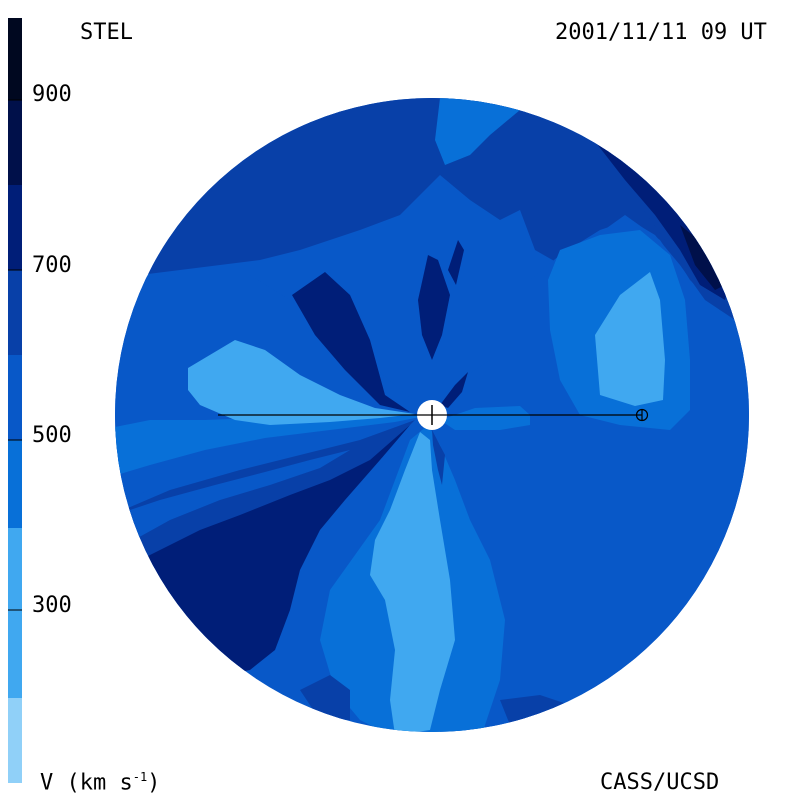 The image size is (800, 800). I want to click on contour-800-right-streak, so click(702, 257).